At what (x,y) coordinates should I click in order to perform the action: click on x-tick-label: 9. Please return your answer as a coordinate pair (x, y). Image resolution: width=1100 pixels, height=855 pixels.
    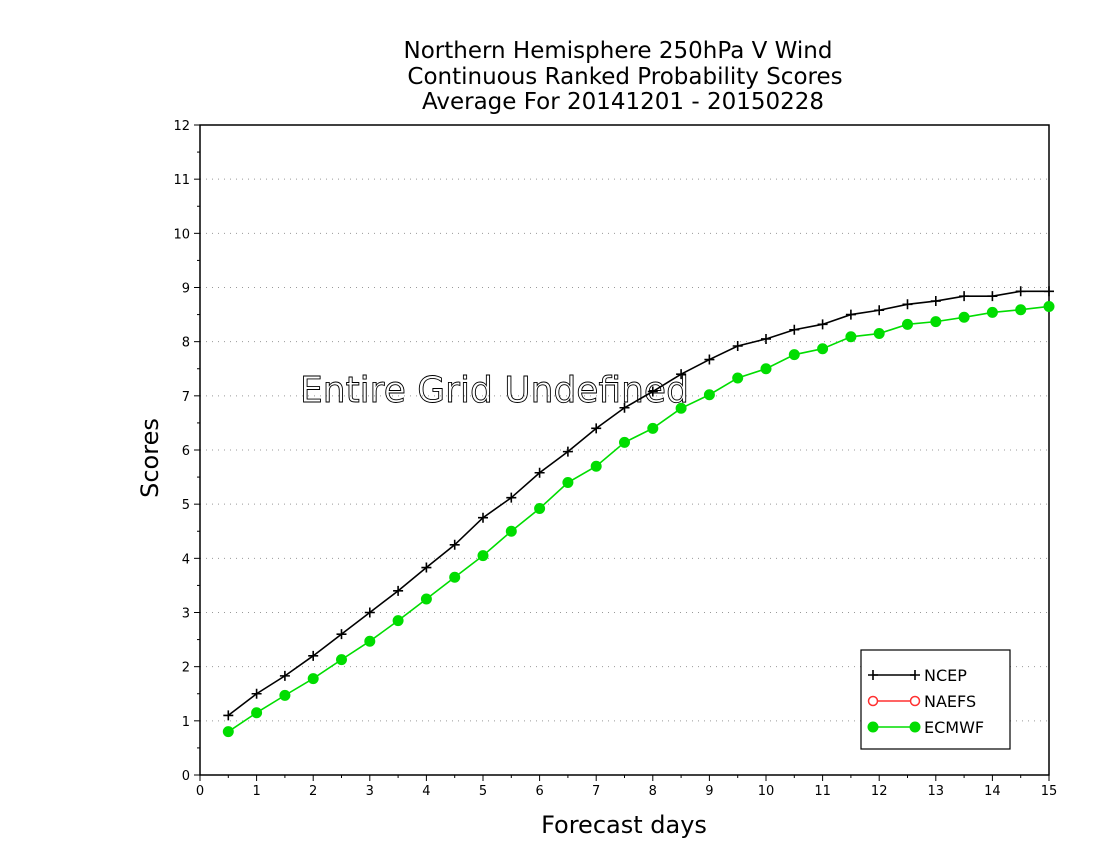
    Looking at the image, I should click on (709, 791).